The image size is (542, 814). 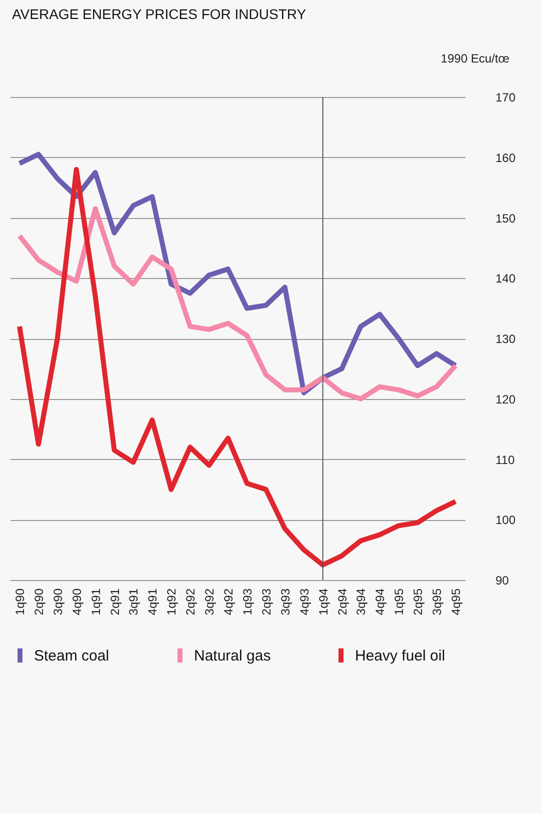 I want to click on x-tick-label: 2q91, so click(x=115, y=602).